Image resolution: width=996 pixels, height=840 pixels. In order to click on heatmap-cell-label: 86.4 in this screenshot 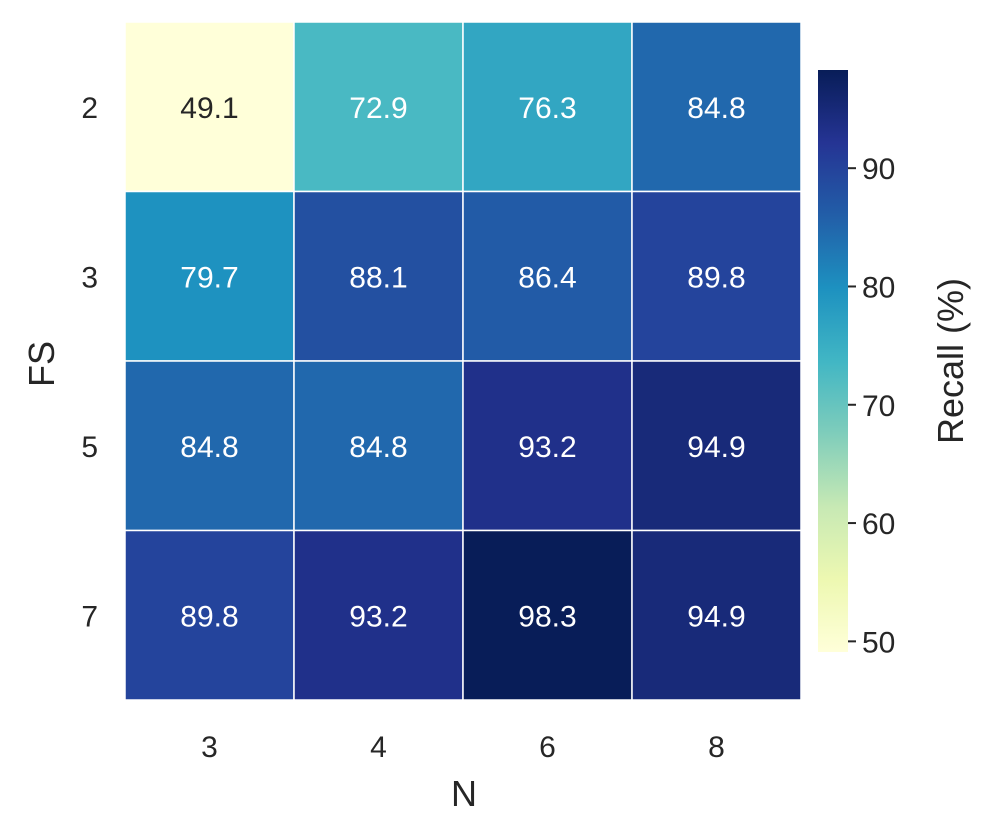, I will do `click(547, 277)`.